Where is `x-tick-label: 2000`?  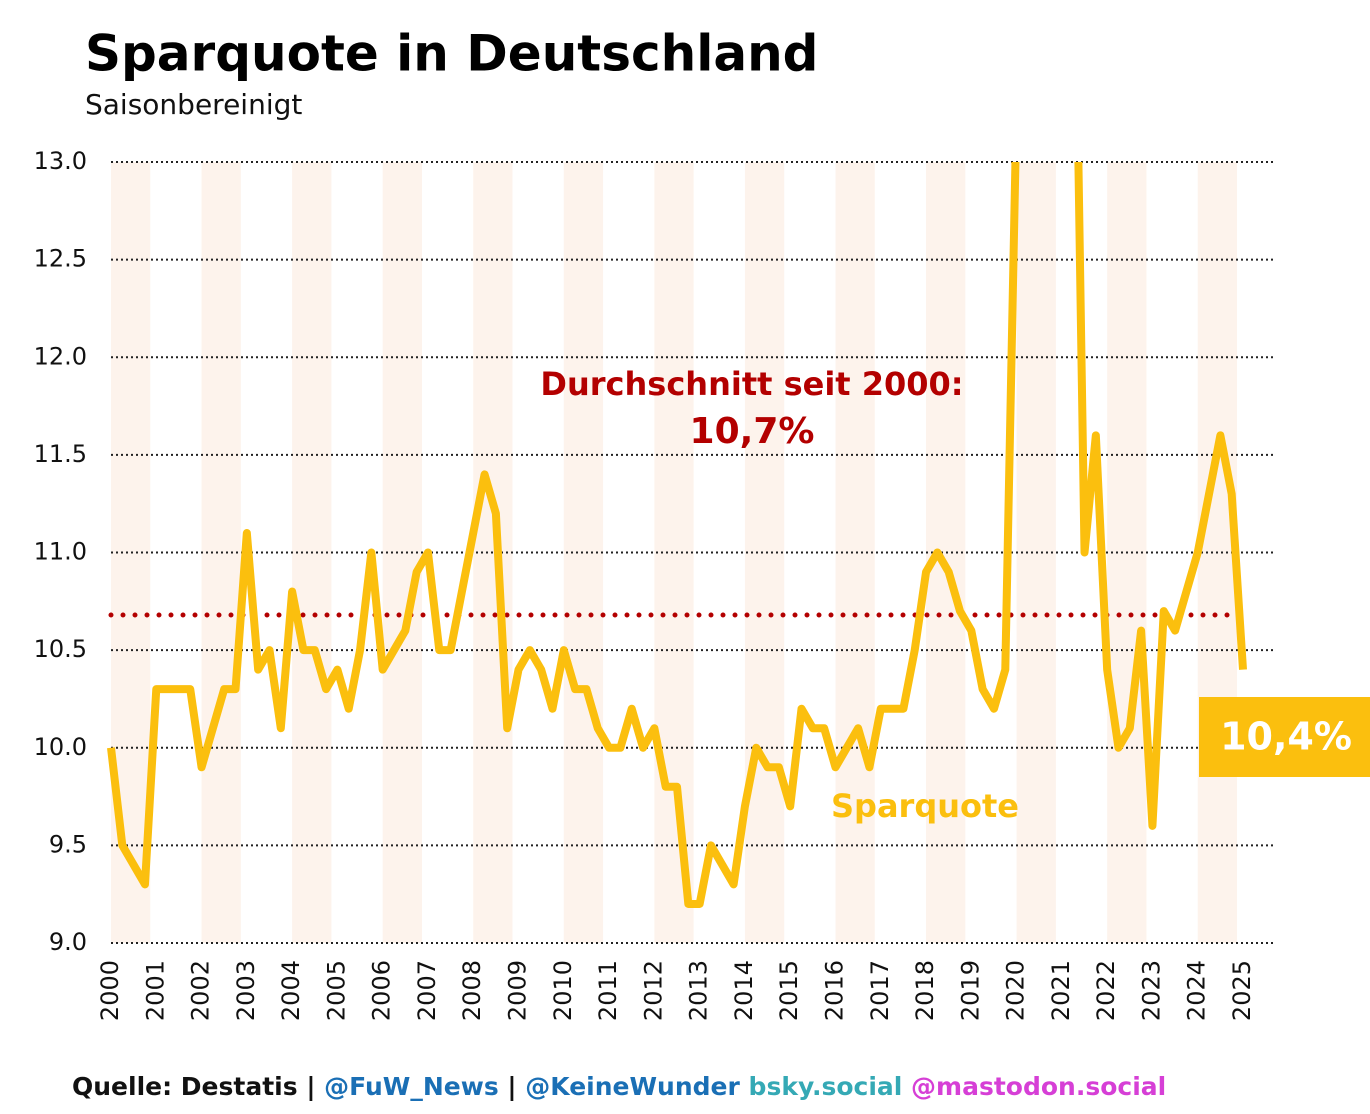 x-tick-label: 2000 is located at coordinates (110, 990).